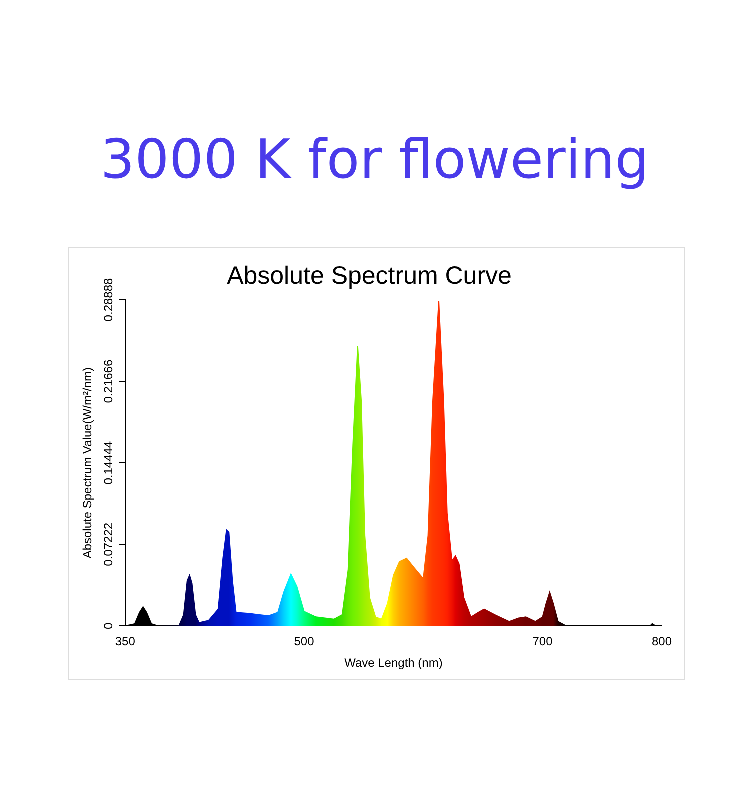 Image resolution: width=750 pixels, height=800 pixels. Describe the element at coordinates (109, 463) in the screenshot. I see `y-tick-label: 0.14444` at that location.